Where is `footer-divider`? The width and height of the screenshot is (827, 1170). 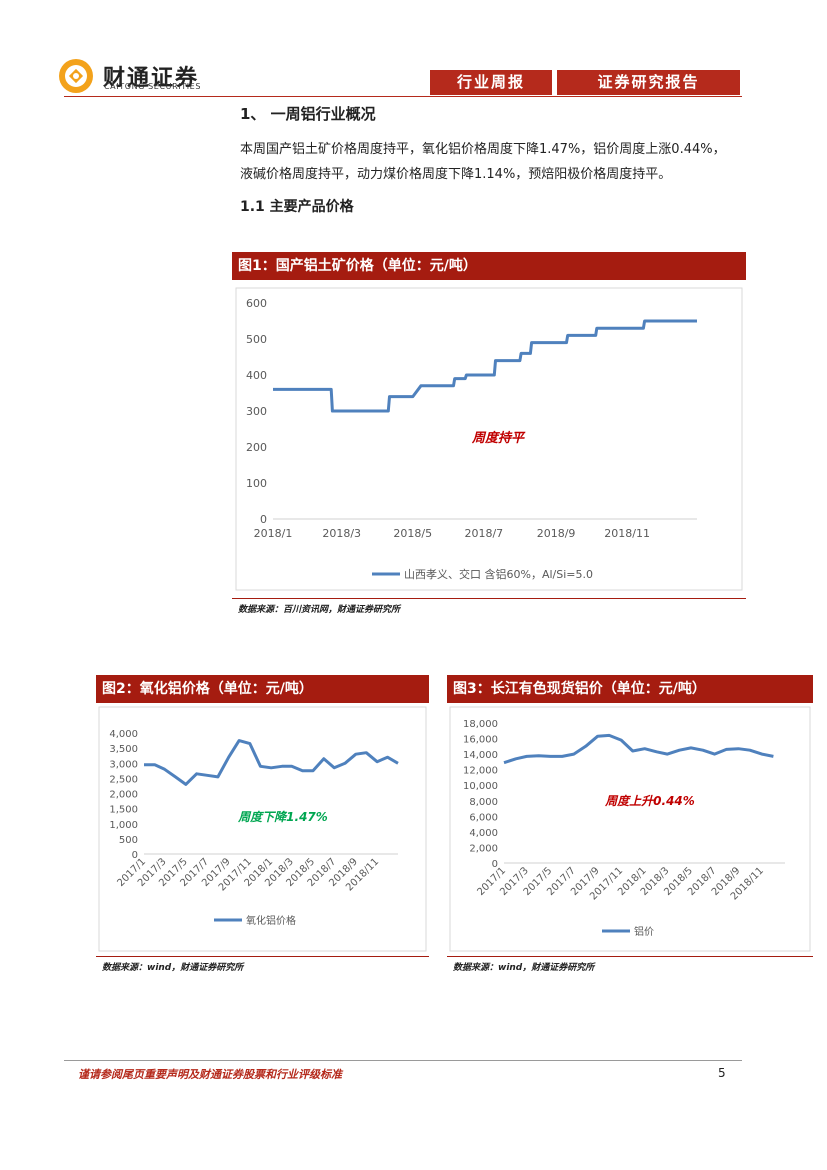
footer-divider is located at coordinates (403, 1060).